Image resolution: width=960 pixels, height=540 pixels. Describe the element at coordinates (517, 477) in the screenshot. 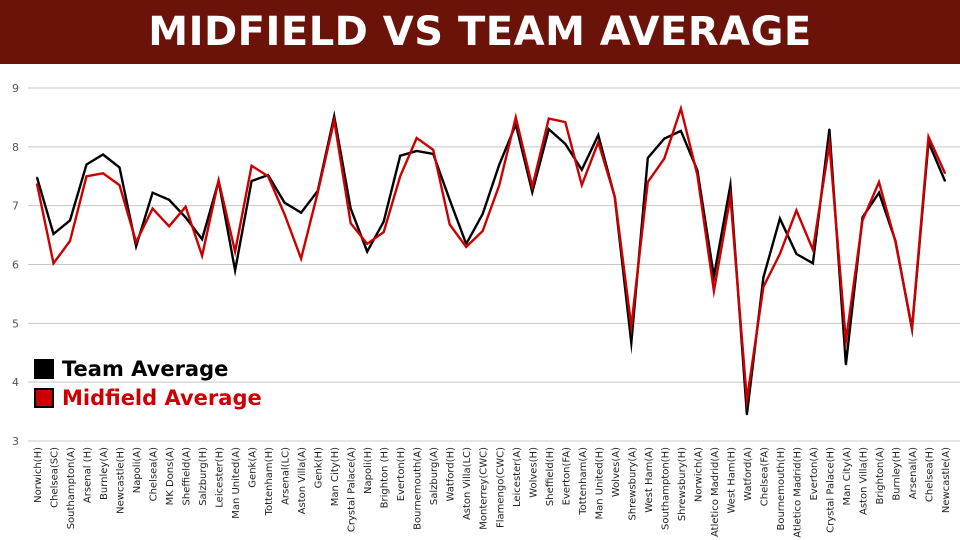

I see `x-tick-label: Leicester(A)` at that location.